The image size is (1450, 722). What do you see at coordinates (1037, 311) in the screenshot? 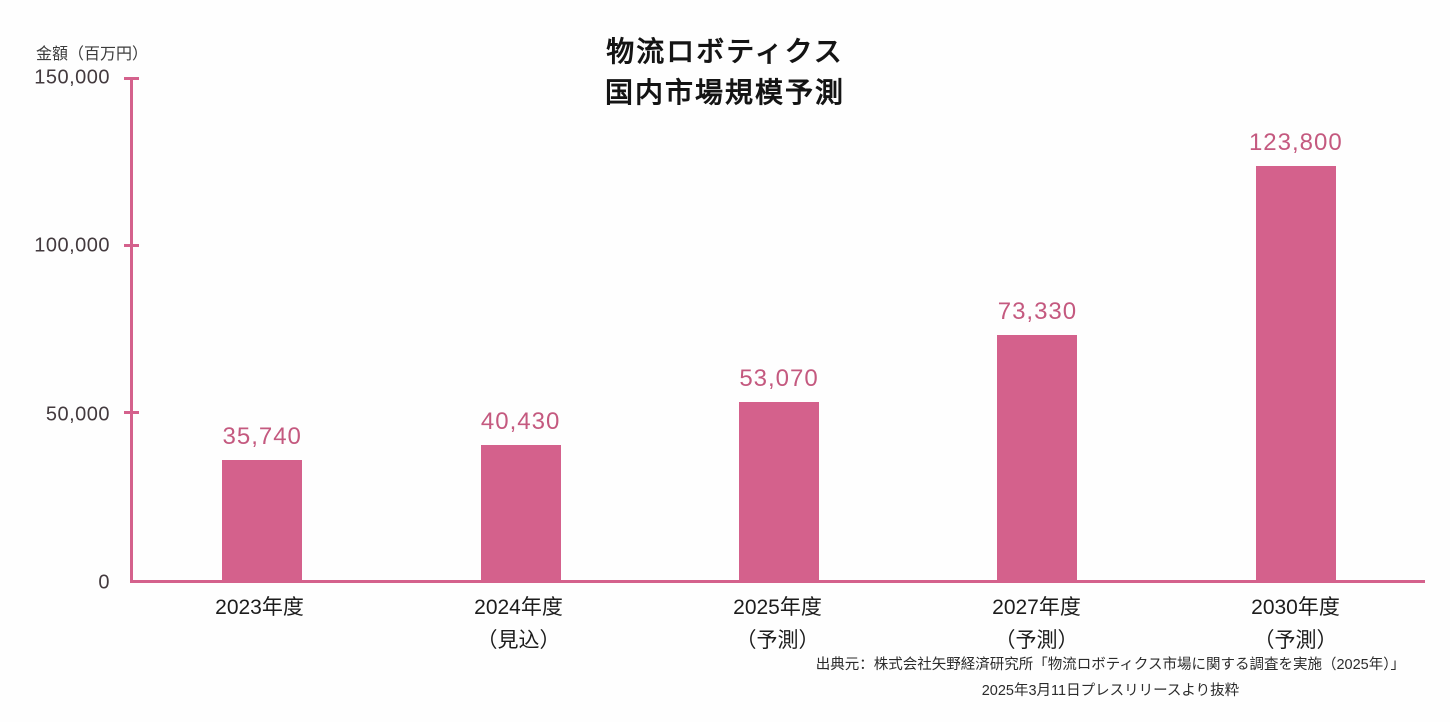
I see `bar-value-label: 73,330` at bounding box center [1037, 311].